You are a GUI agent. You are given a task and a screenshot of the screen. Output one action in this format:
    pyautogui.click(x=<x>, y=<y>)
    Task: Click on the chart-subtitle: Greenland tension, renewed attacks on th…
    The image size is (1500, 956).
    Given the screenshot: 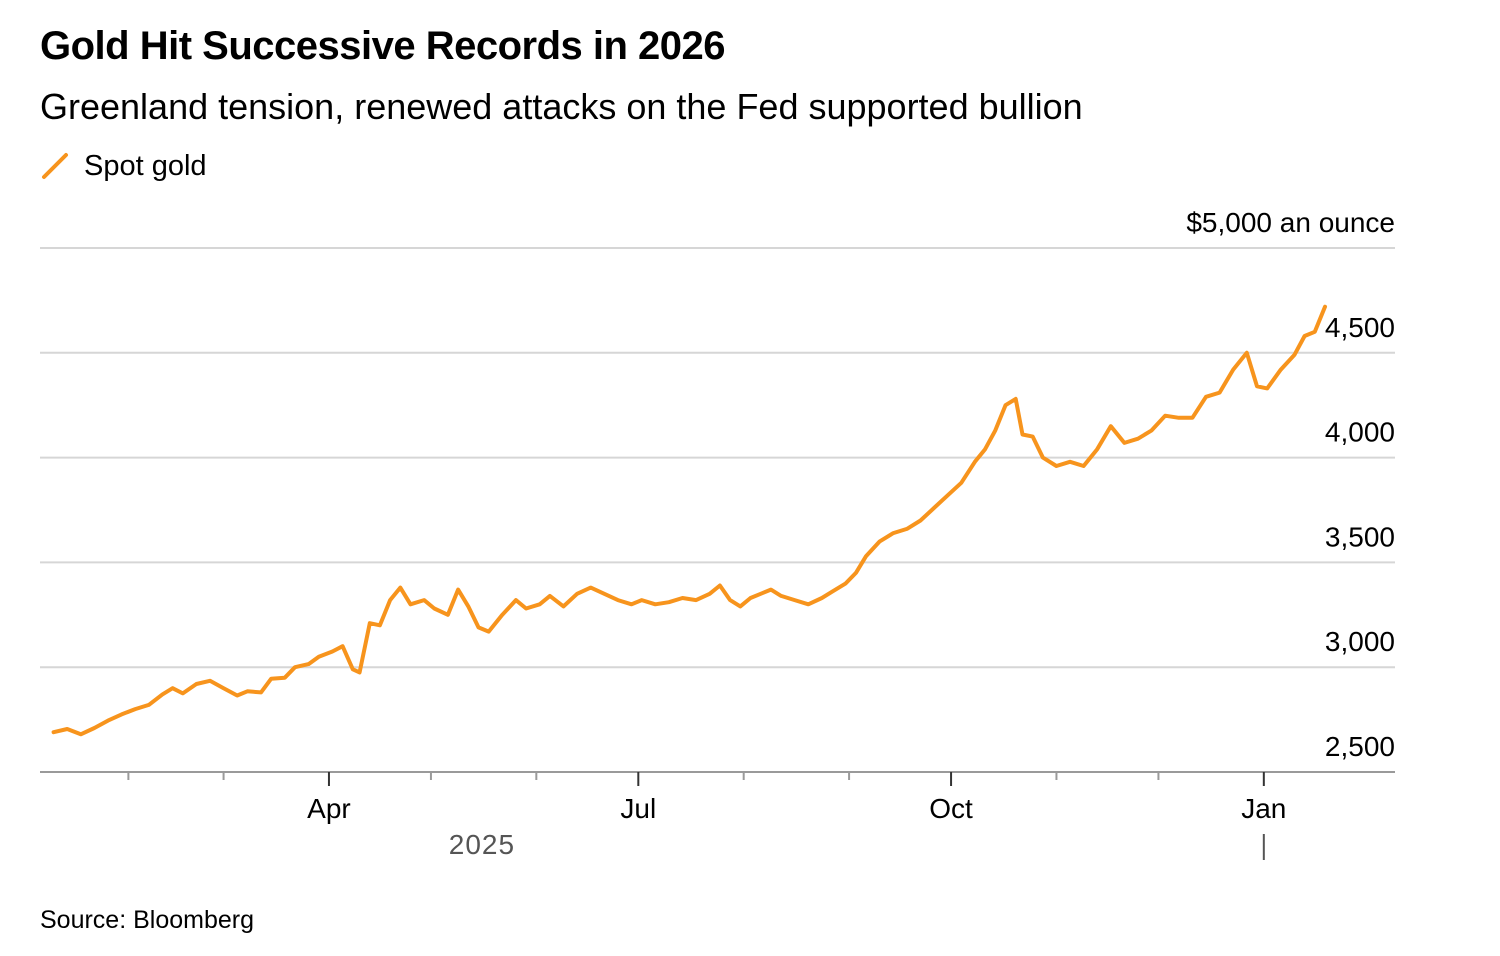 What is the action you would take?
    pyautogui.click(x=561, y=106)
    